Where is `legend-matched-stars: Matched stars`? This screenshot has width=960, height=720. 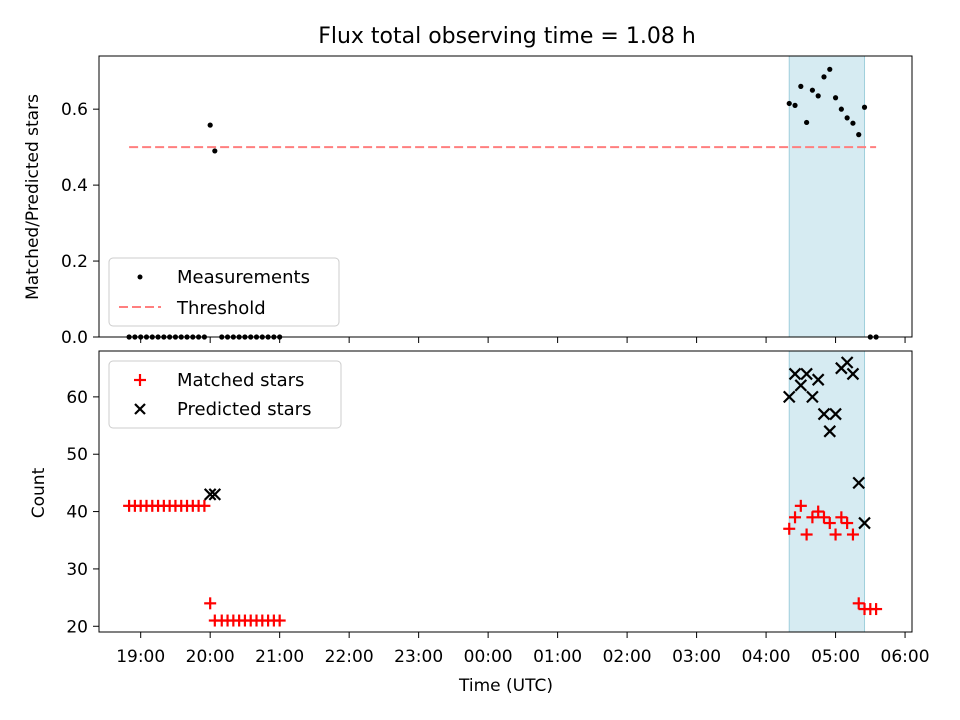
legend-matched-stars: Matched stars is located at coordinates (240, 380).